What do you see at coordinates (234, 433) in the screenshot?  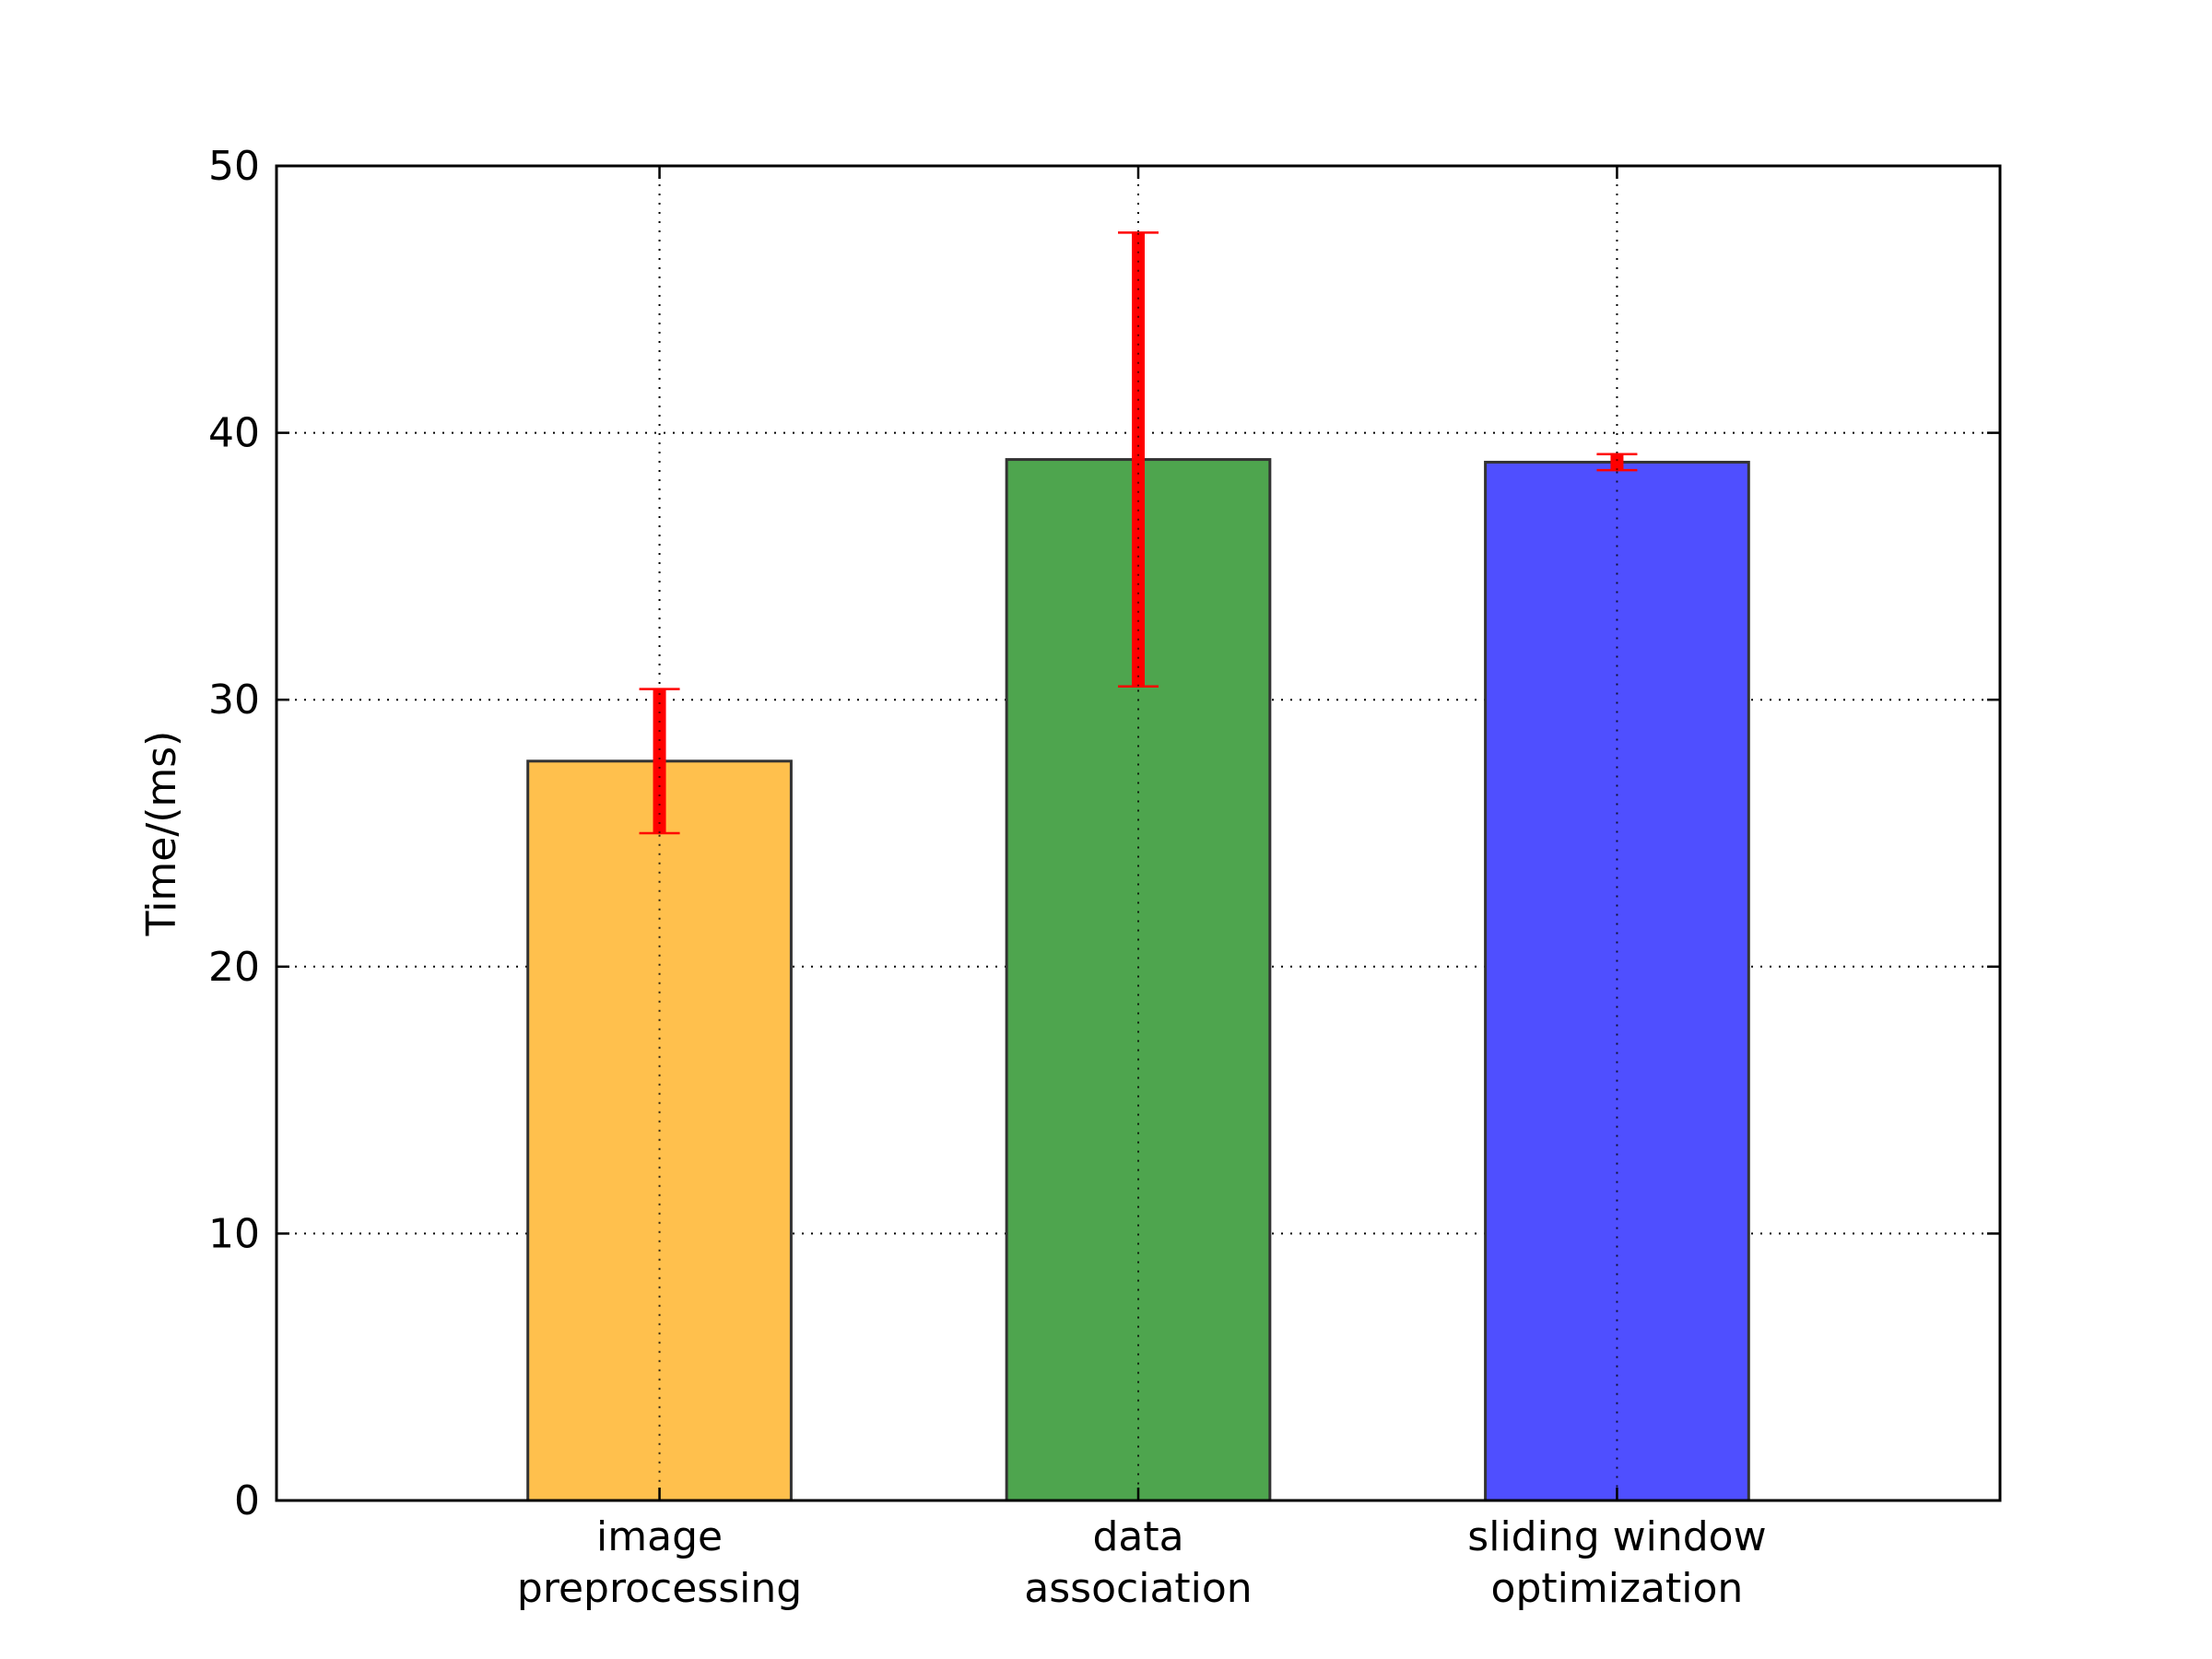 I see `y-tick-label: 40` at bounding box center [234, 433].